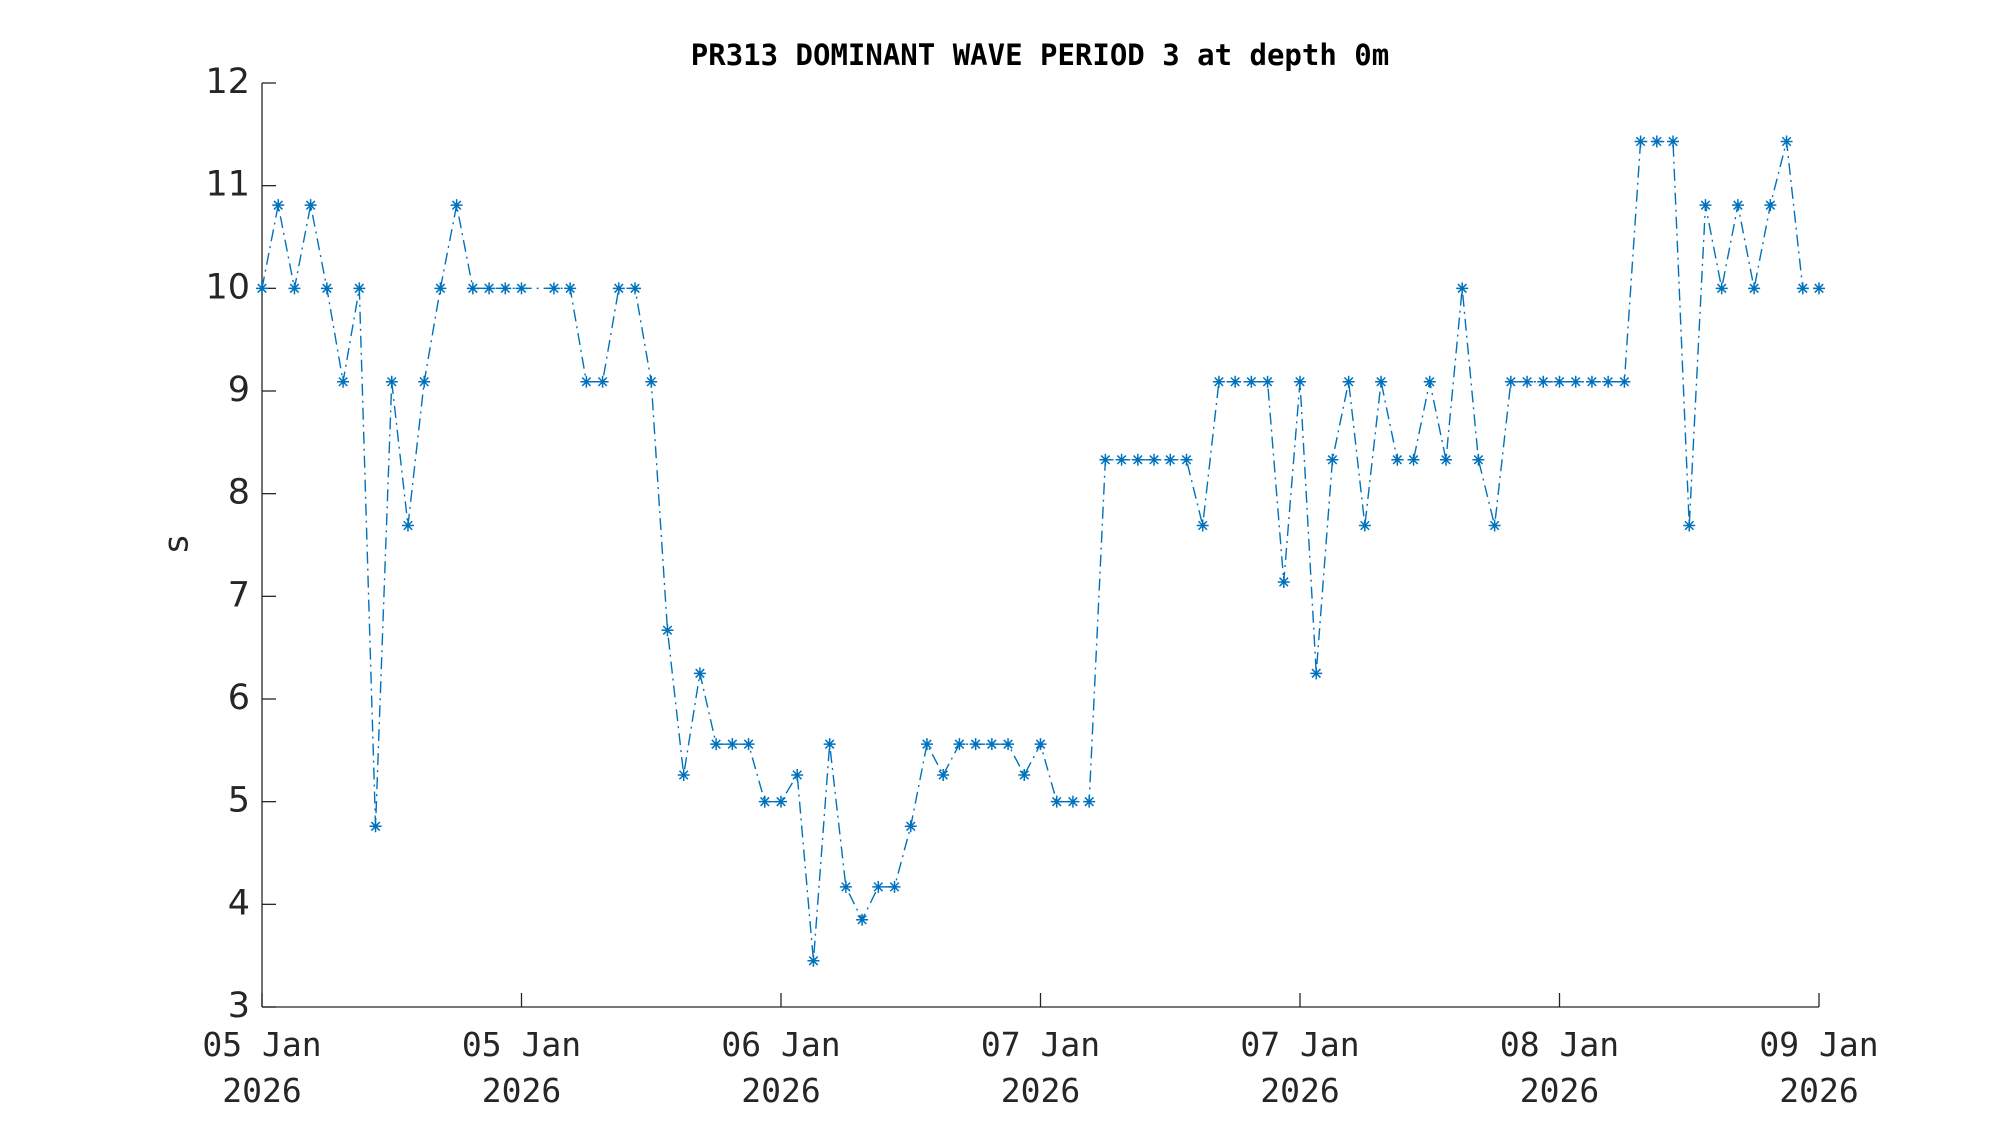 This screenshot has width=2000, height=1125. I want to click on x-tick-label: 08 Jan 2026, so click(1559, 1067).